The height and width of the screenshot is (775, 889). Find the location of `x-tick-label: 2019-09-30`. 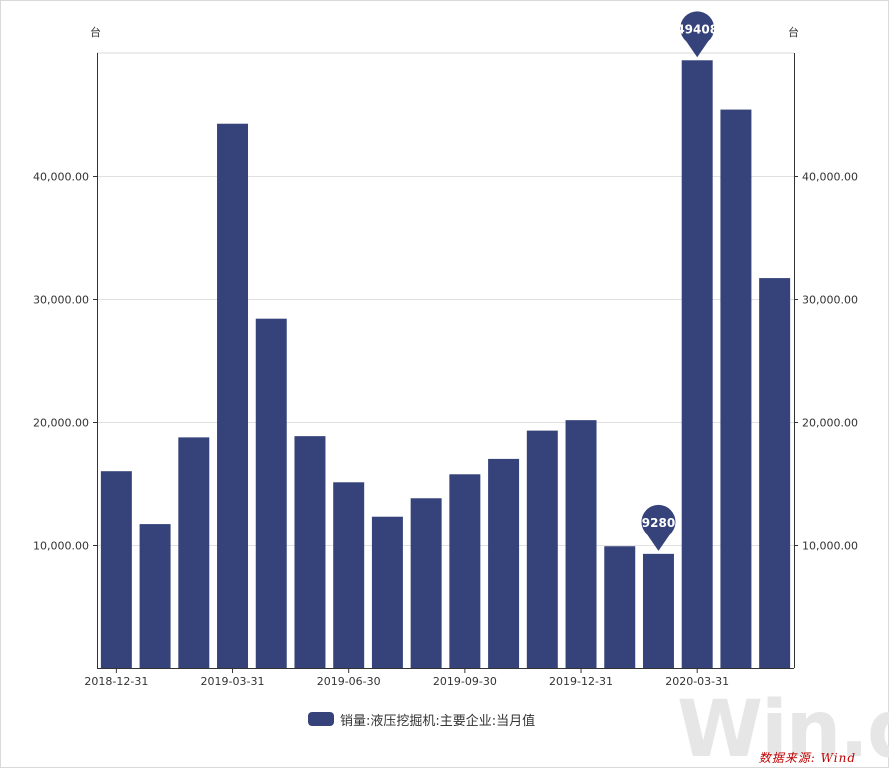

x-tick-label: 2019-09-30 is located at coordinates (465, 681).